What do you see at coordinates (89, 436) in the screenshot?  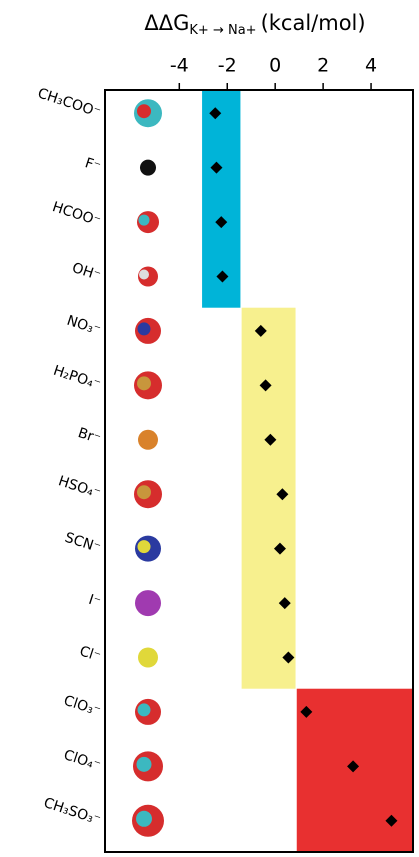 I see `y-tick-label: Br⁻` at bounding box center [89, 436].